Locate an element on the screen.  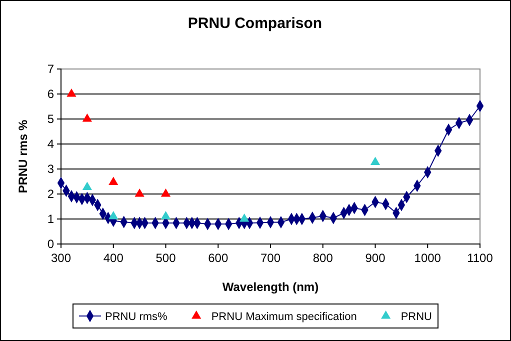
y-tick-label: 0 is located at coordinates (50, 243).